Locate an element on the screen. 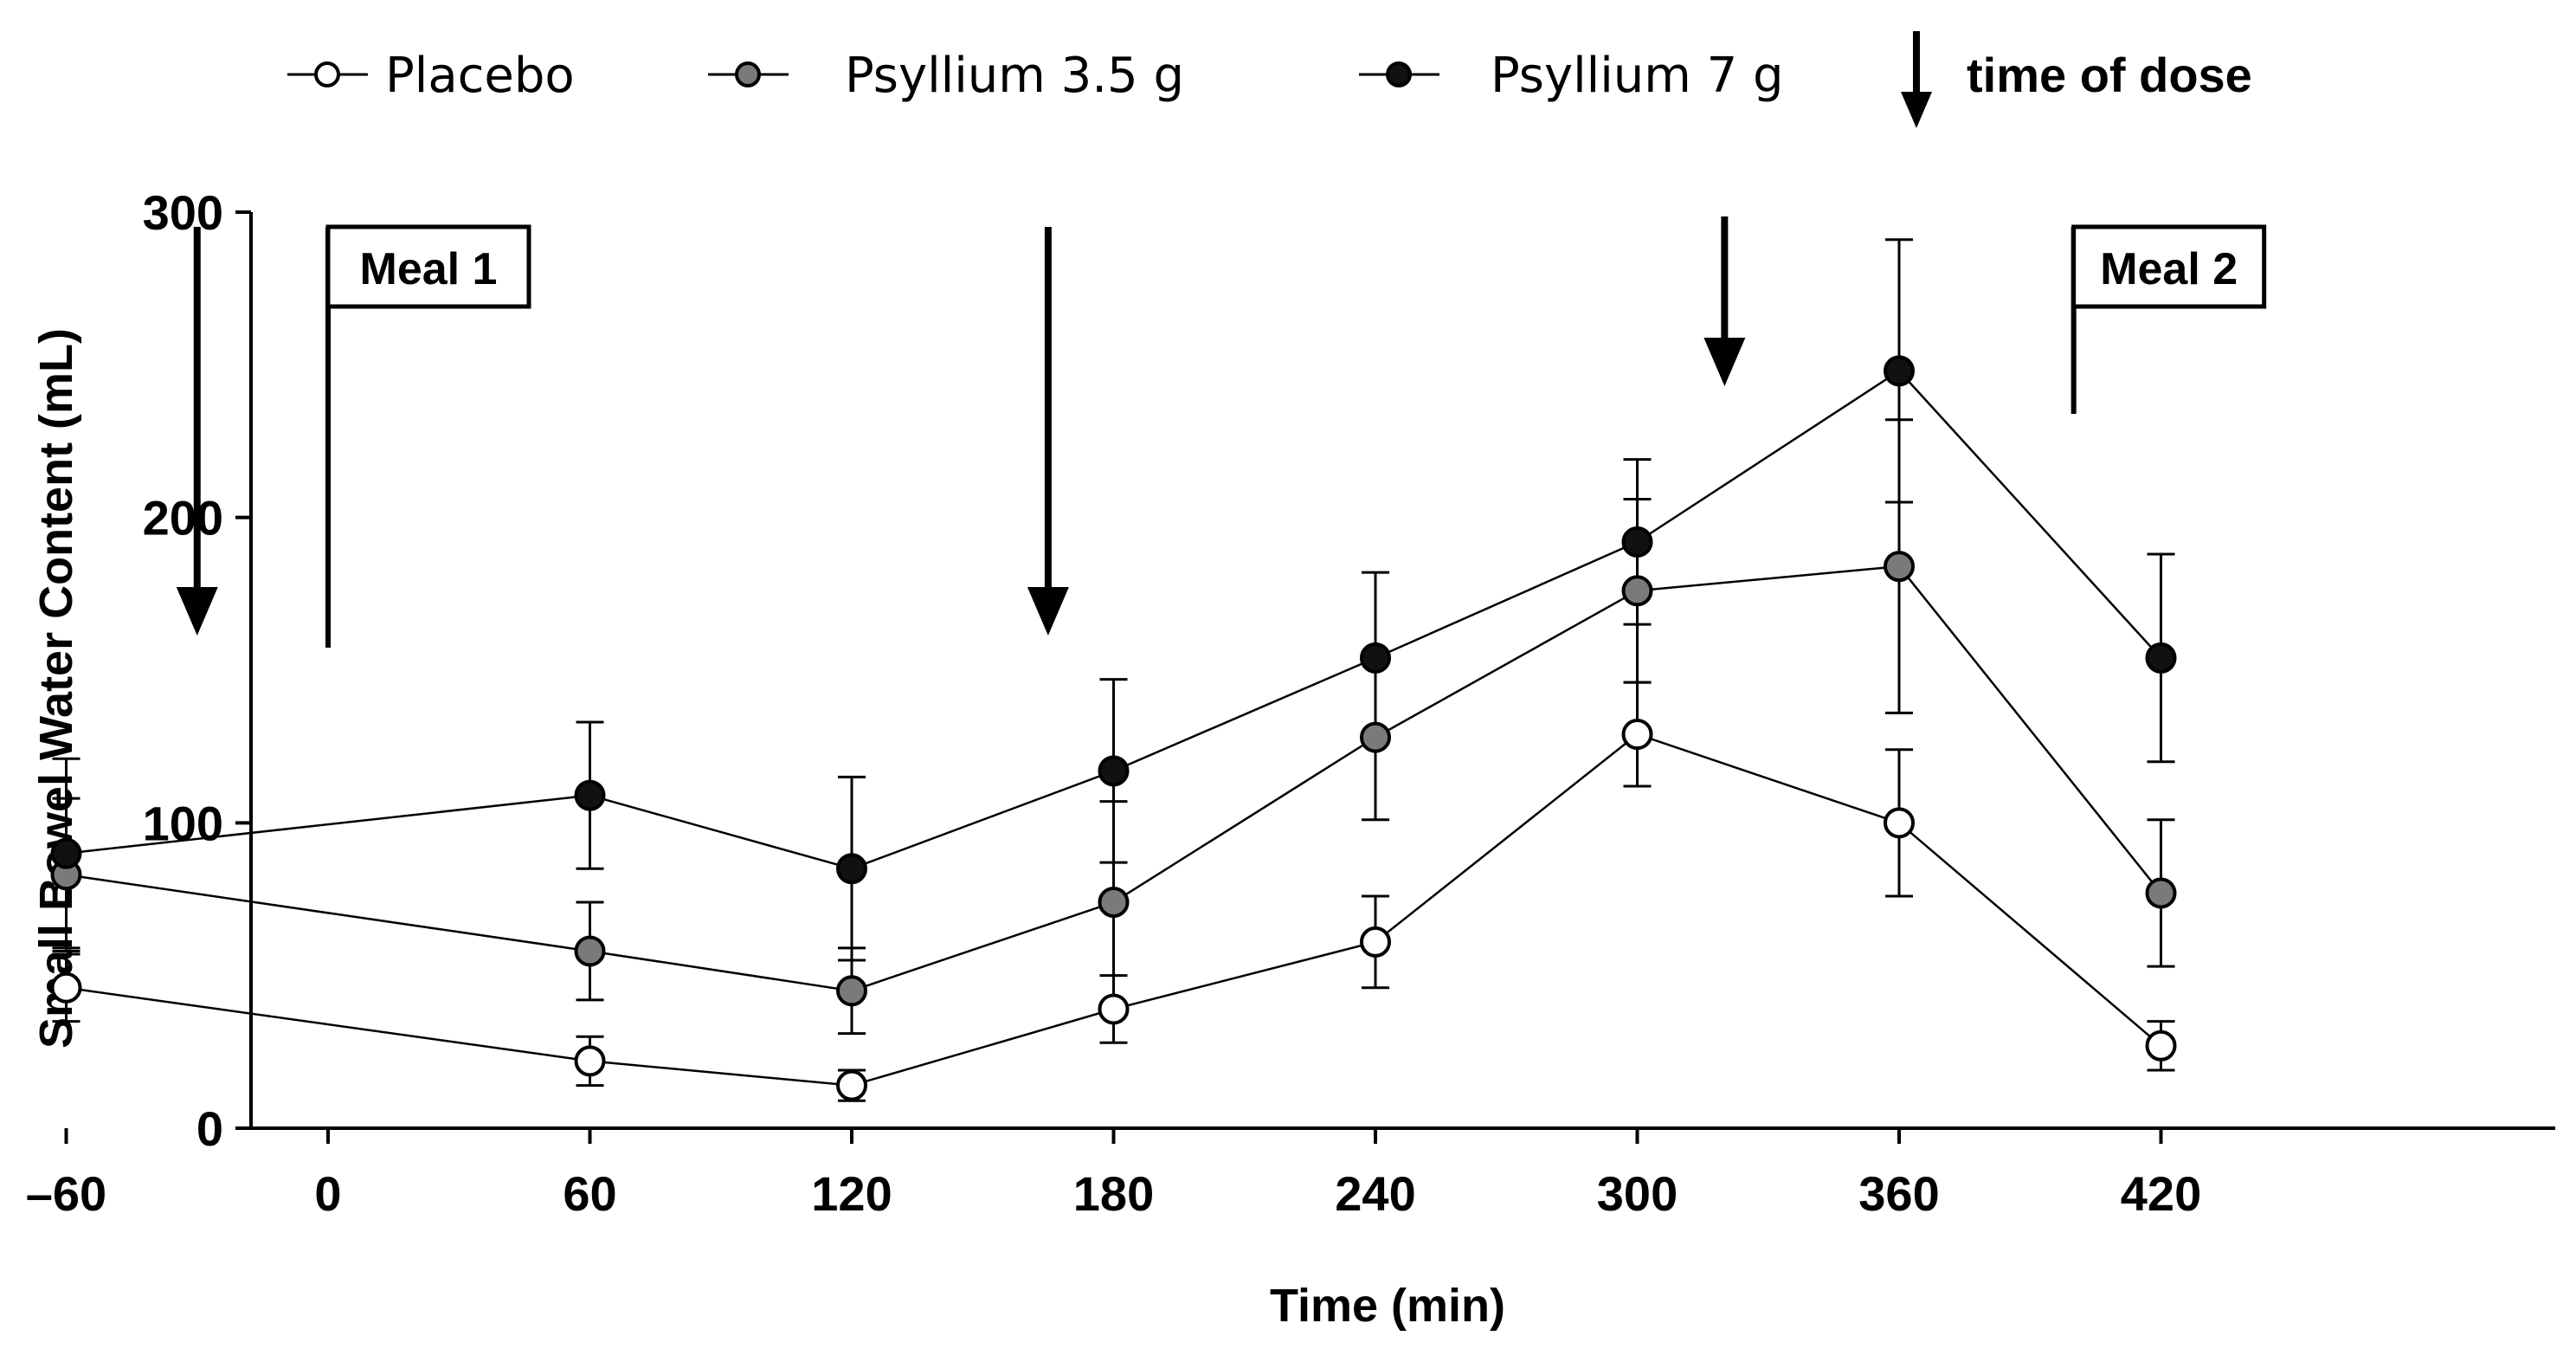 This screenshot has height=1349, width=2576. legend-item-psyllium-3-5g: Psyllium 3.5 g is located at coordinates (946, 76).